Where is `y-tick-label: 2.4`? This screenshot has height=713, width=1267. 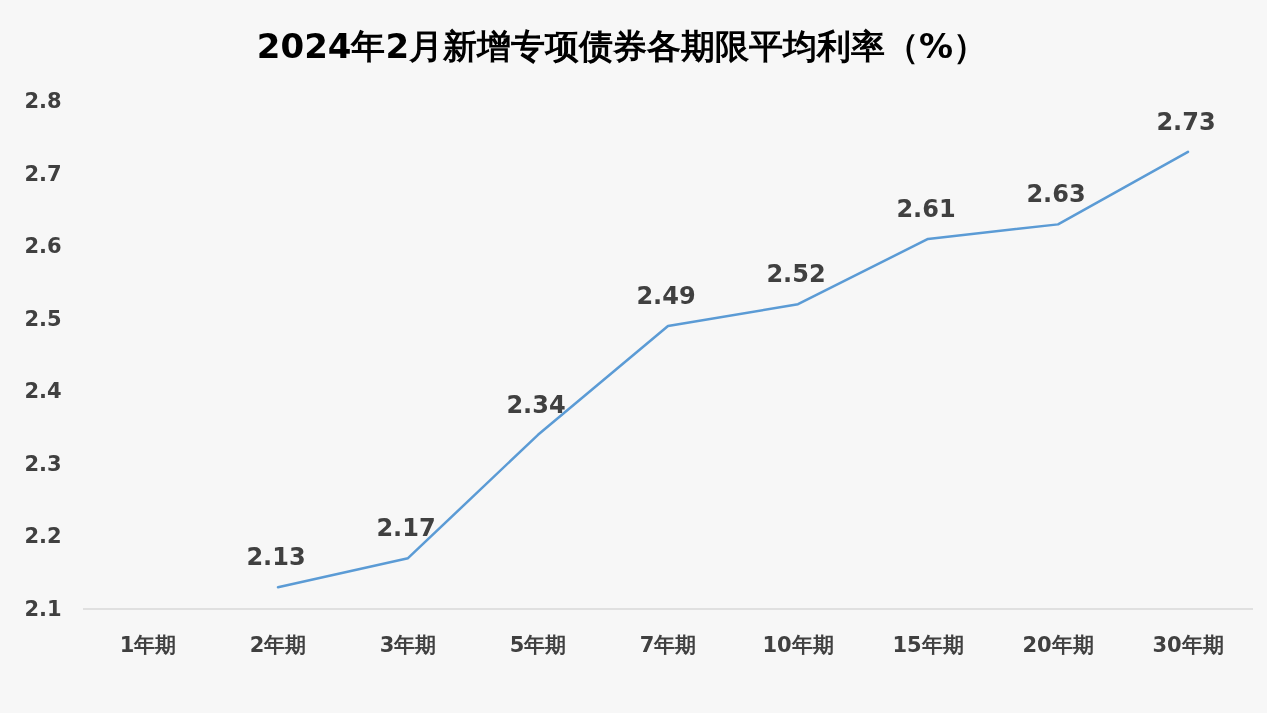
y-tick-label: 2.4 is located at coordinates (43, 391).